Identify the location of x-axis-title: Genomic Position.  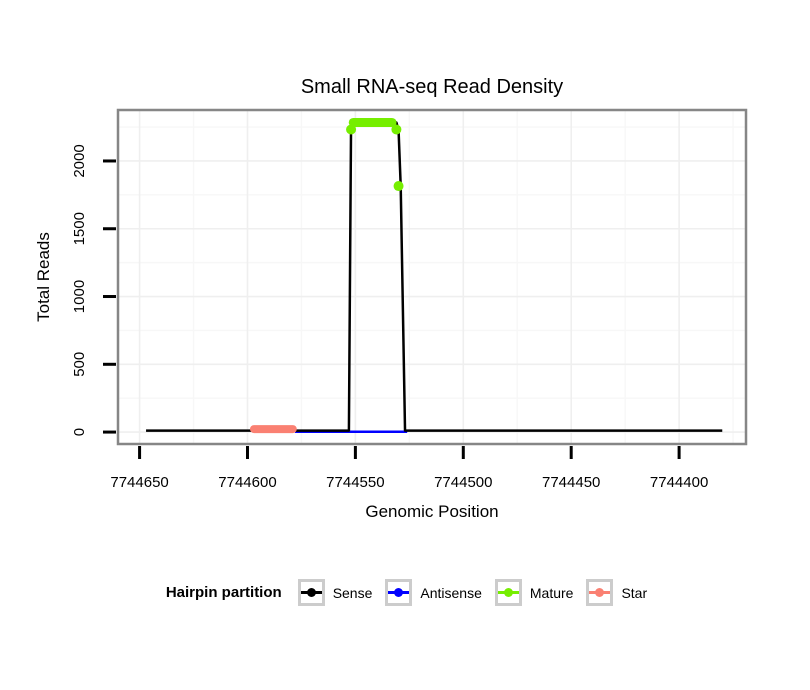
(431, 511).